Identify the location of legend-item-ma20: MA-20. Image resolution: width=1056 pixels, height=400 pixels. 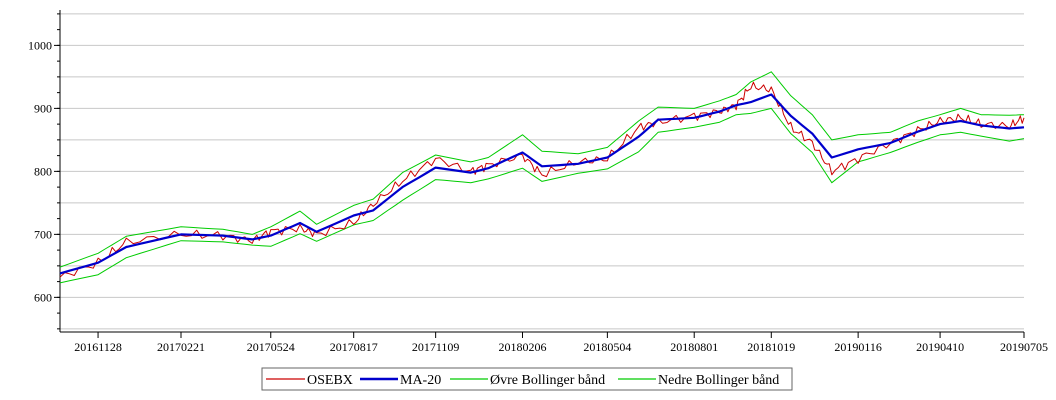
(400, 380).